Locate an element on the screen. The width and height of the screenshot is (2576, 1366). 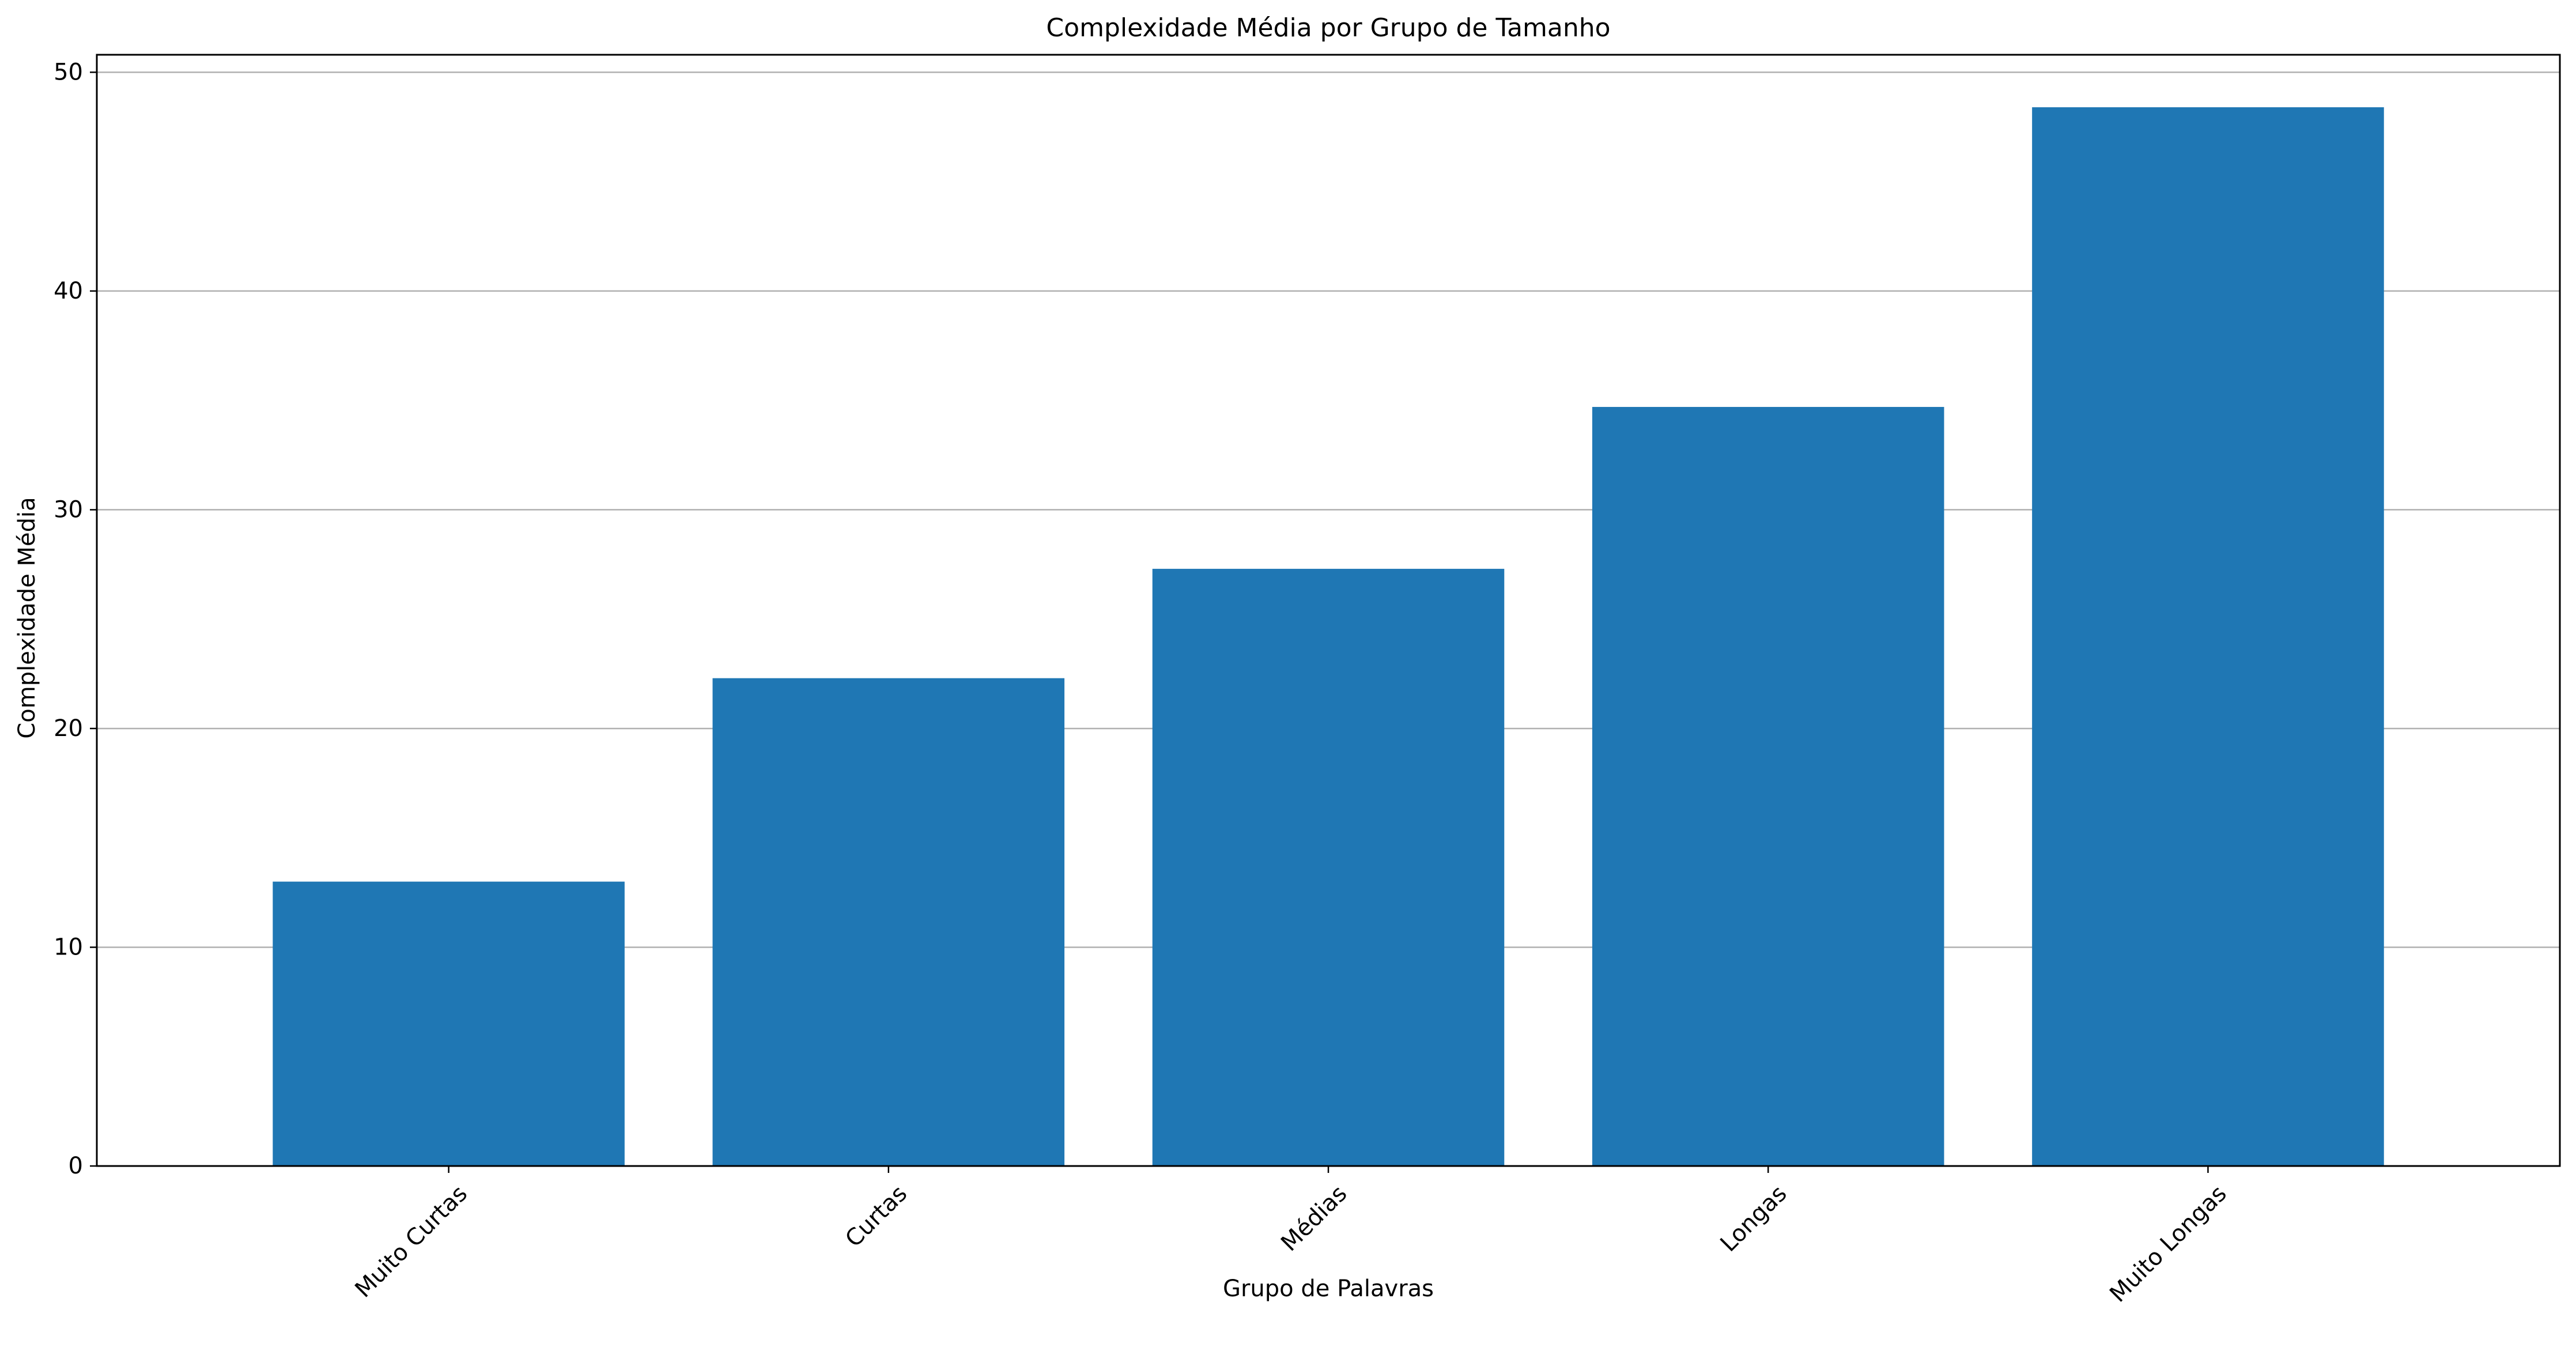
y-axis-label: Complexidade Média is located at coordinates (27, 617).